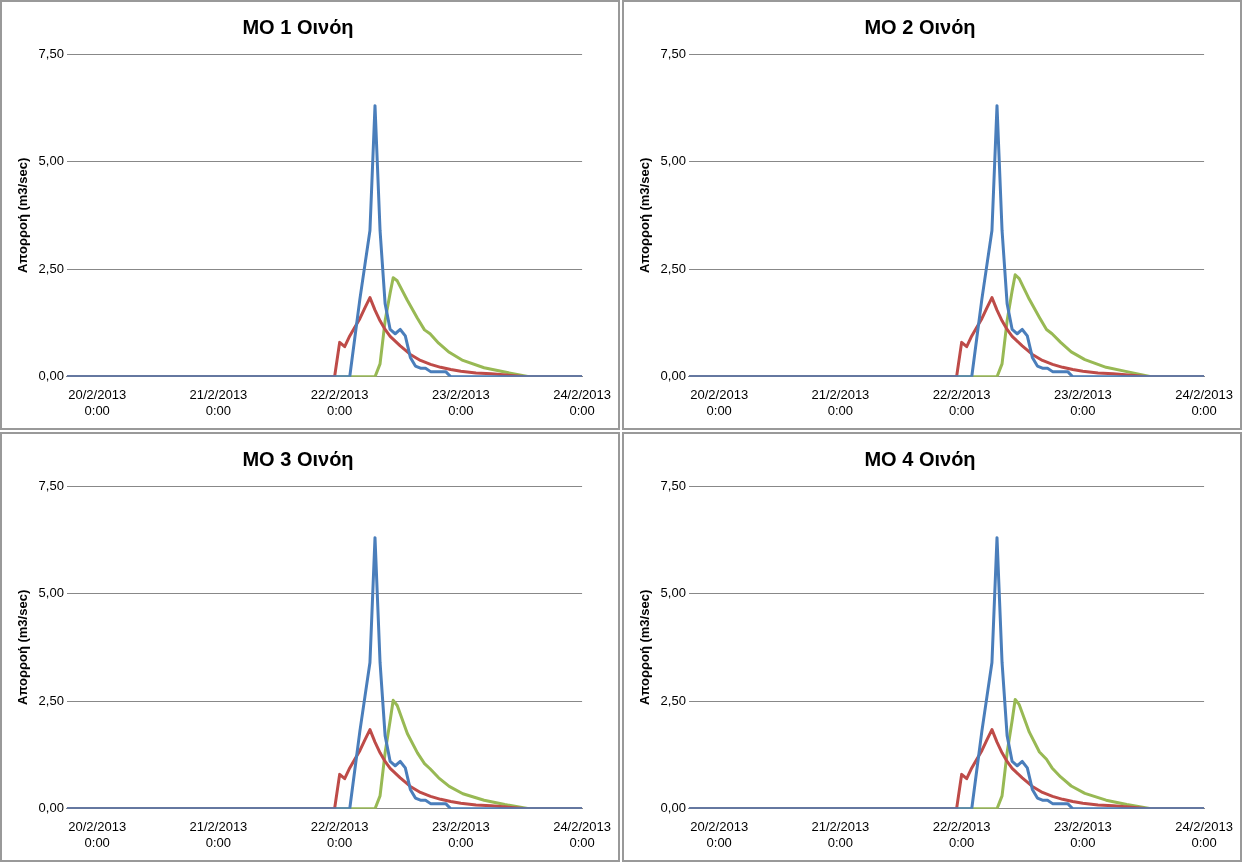 The width and height of the screenshot is (1244, 863). What do you see at coordinates (920, 458) in the screenshot?
I see `chart-title: ΜΟ 4 Οινόη` at bounding box center [920, 458].